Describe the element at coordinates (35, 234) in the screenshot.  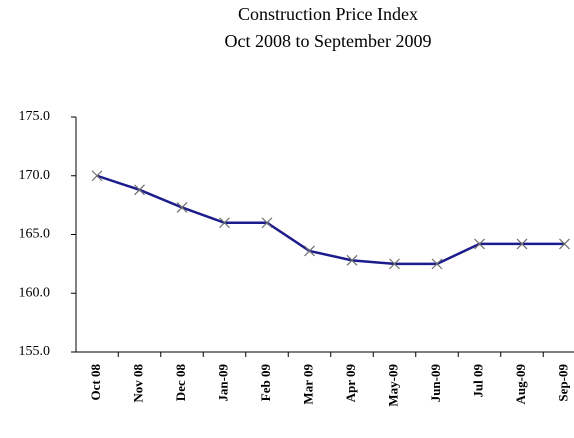
I see `y-tick-label: 165.0` at that location.